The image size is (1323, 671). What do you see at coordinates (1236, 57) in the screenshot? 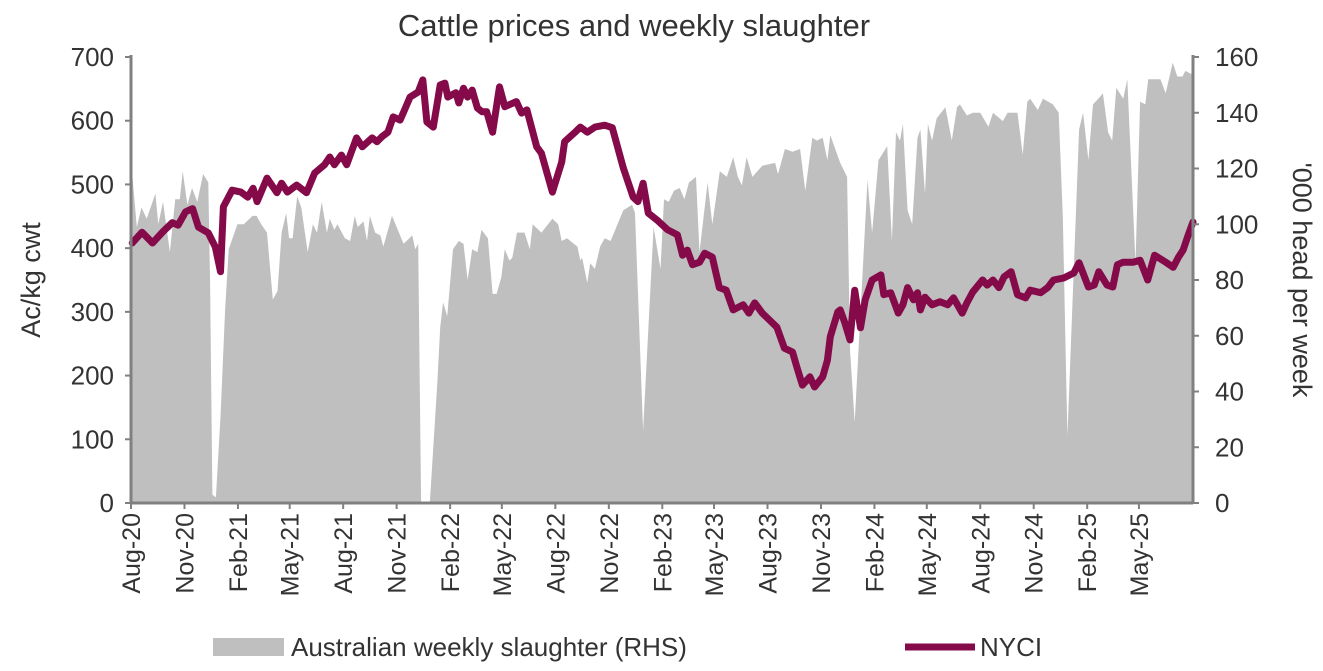
I see `right-tick-label: 160` at bounding box center [1236, 57].